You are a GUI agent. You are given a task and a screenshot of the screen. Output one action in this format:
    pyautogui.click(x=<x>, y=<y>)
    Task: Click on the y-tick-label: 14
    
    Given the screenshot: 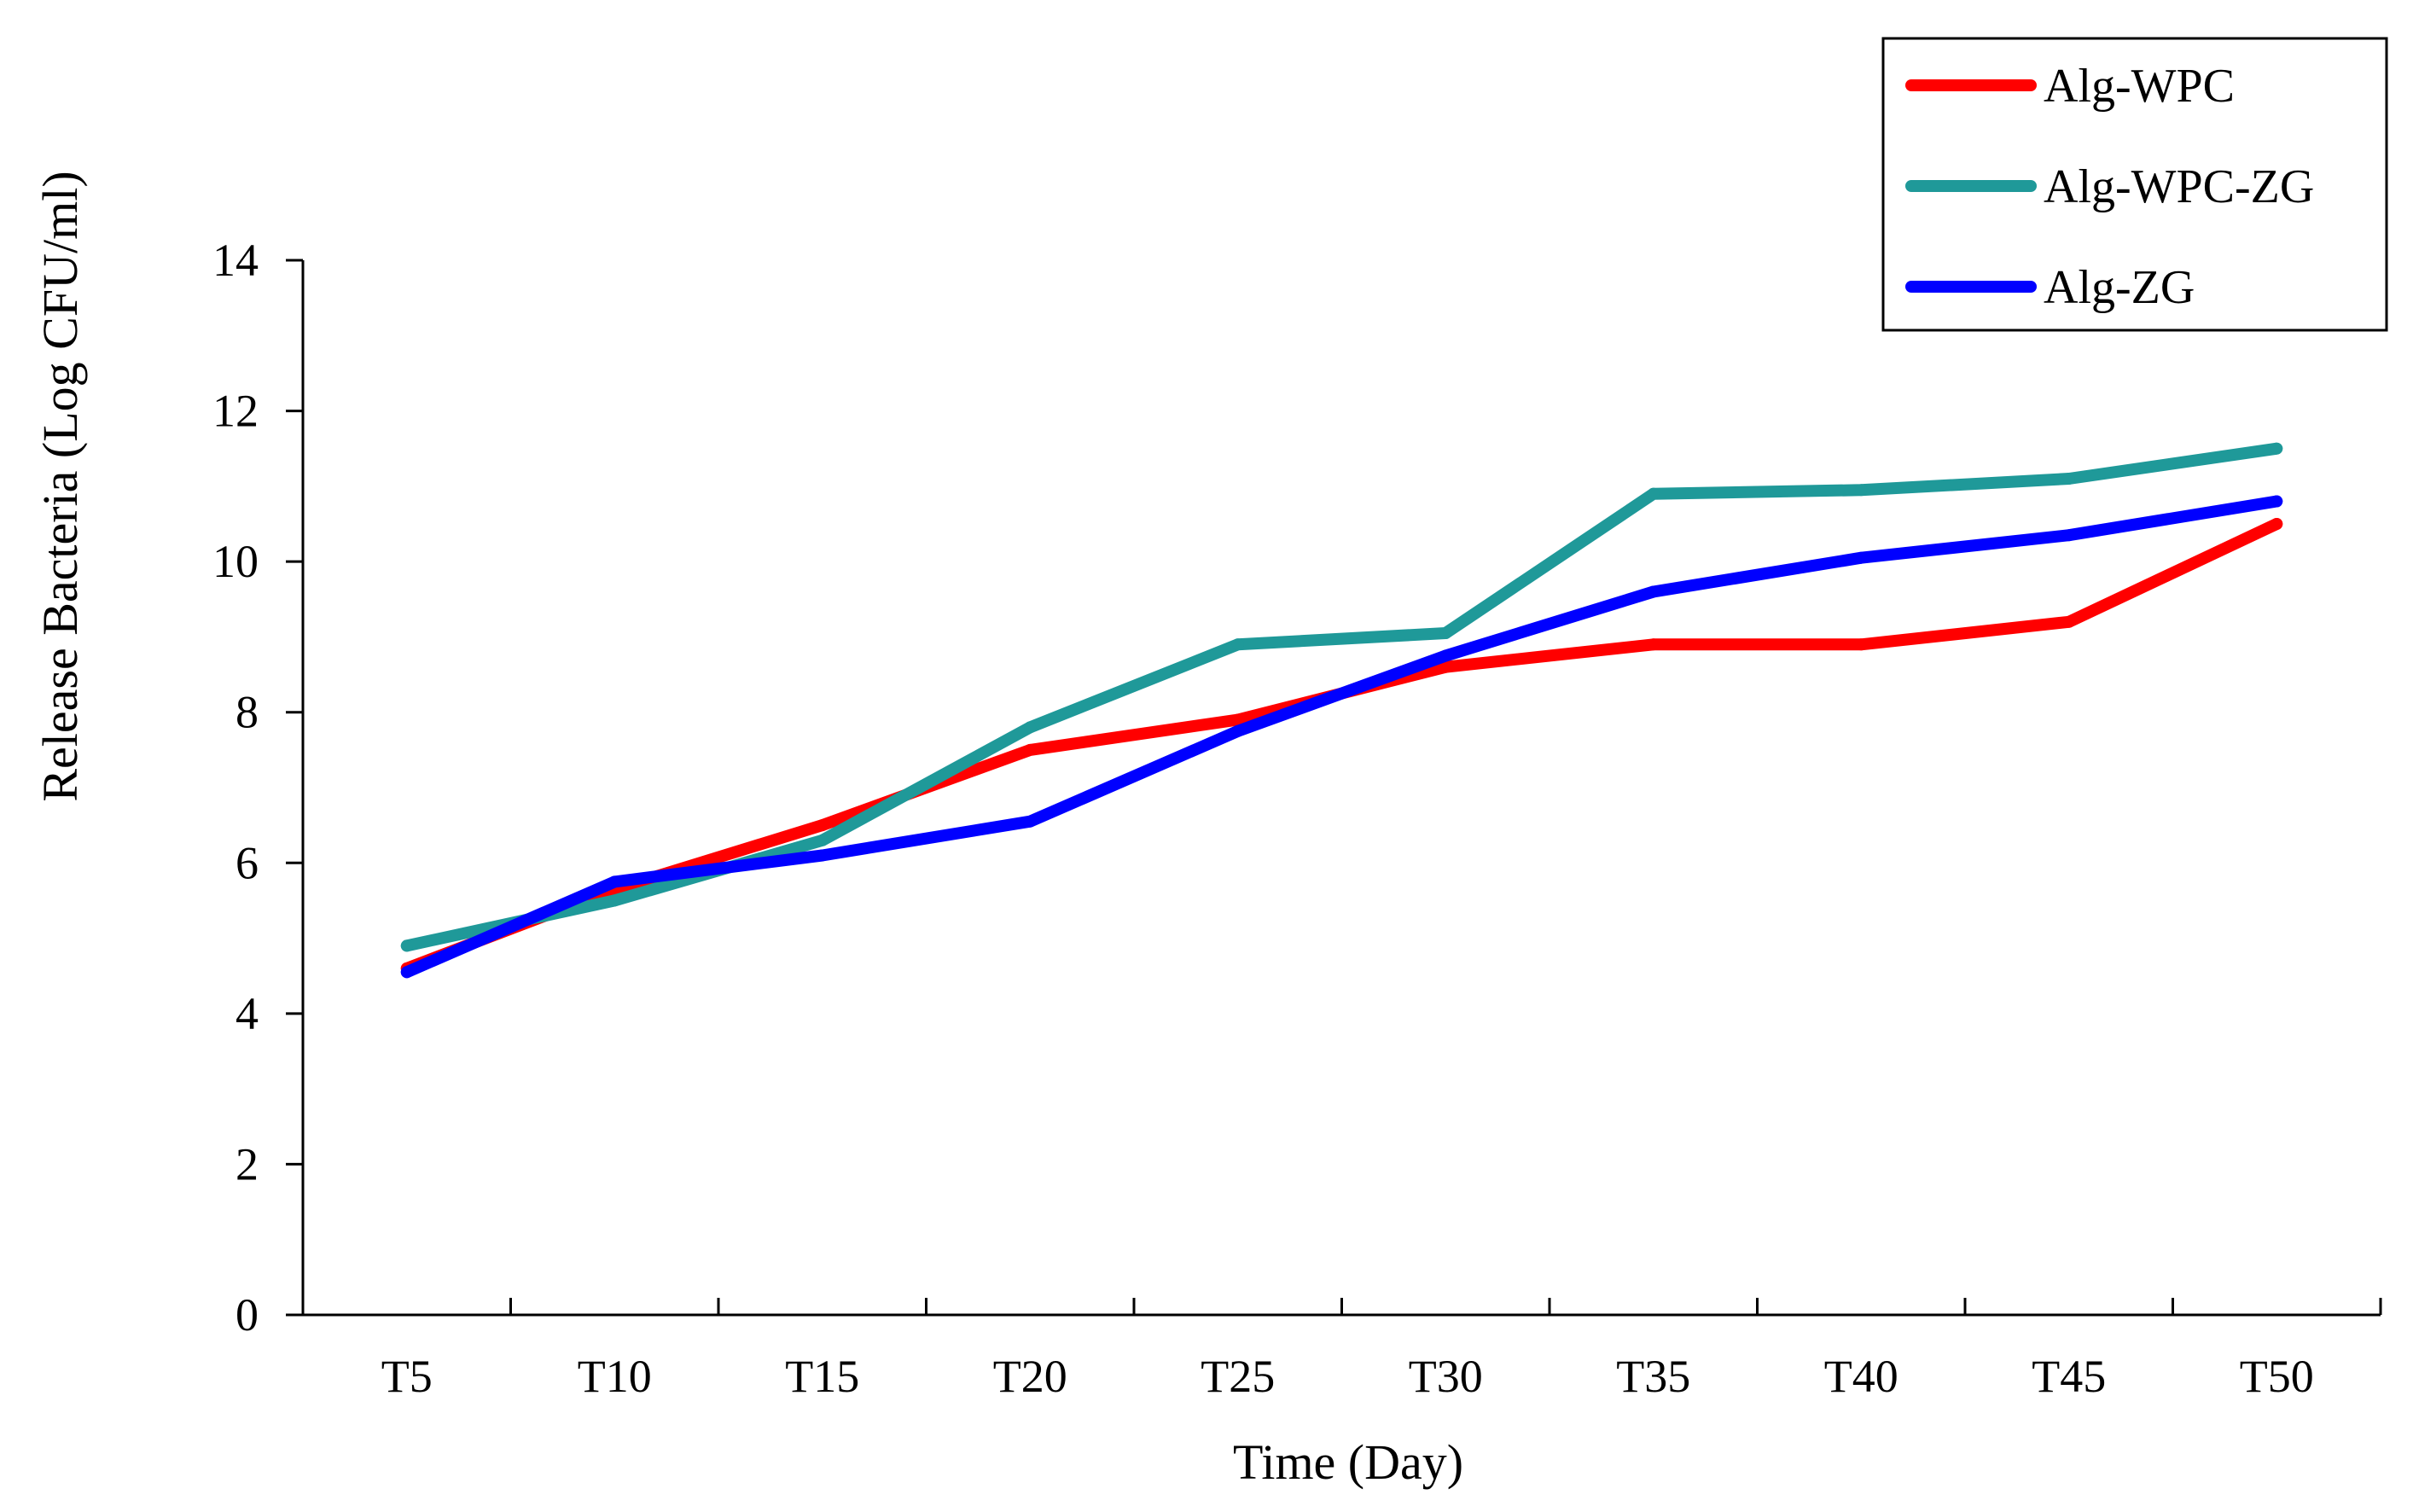 What is the action you would take?
    pyautogui.click(x=236, y=260)
    